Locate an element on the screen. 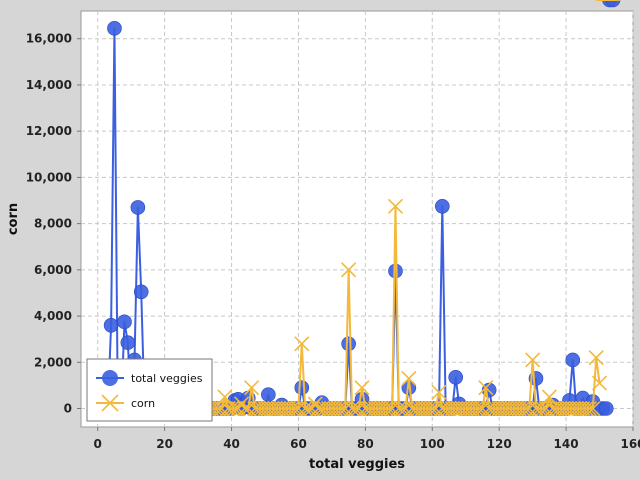 The width and height of the screenshot is (640, 480). x-axis-ticks: 0 20 40 60 80 100 120 140 160 is located at coordinates (367, 439).